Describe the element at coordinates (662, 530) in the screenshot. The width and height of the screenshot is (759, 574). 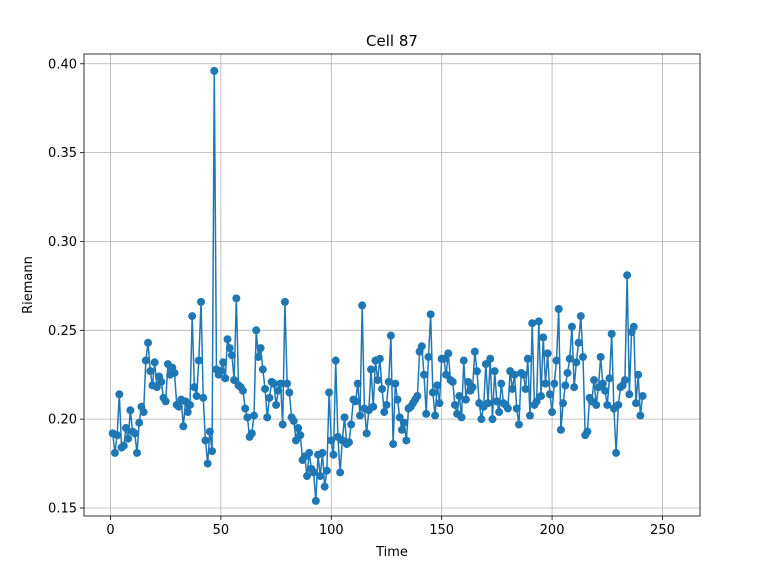
I see `x-tick-label: 250` at that location.